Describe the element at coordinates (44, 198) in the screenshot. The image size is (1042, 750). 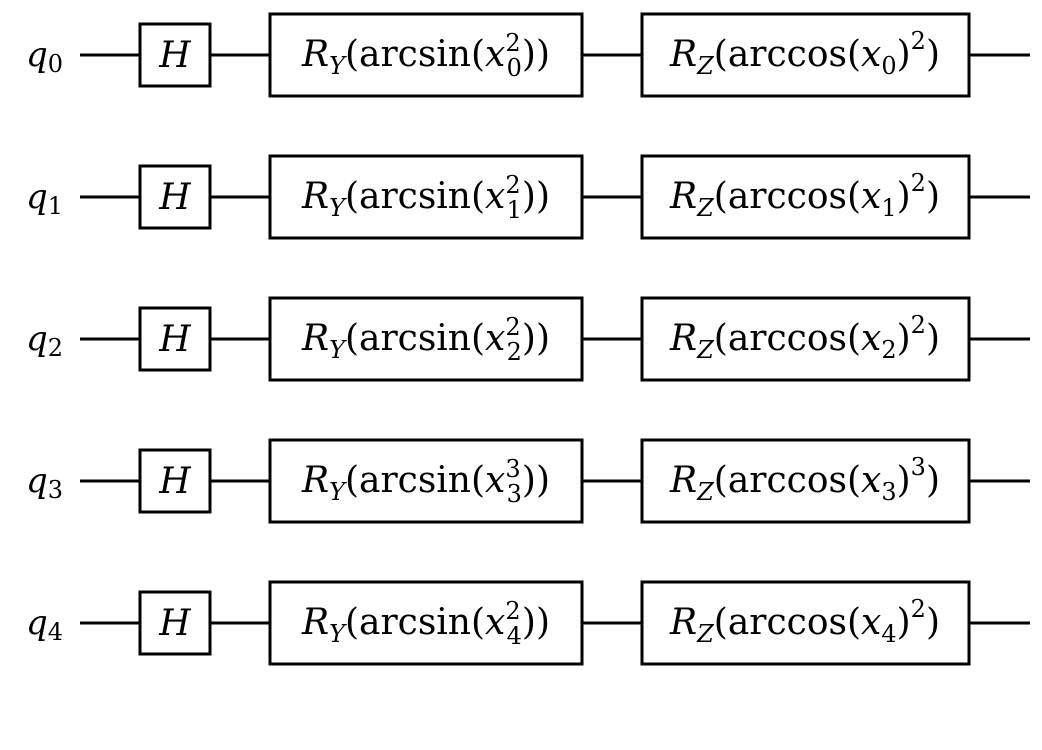
I see `qubit-label: q1` at that location.